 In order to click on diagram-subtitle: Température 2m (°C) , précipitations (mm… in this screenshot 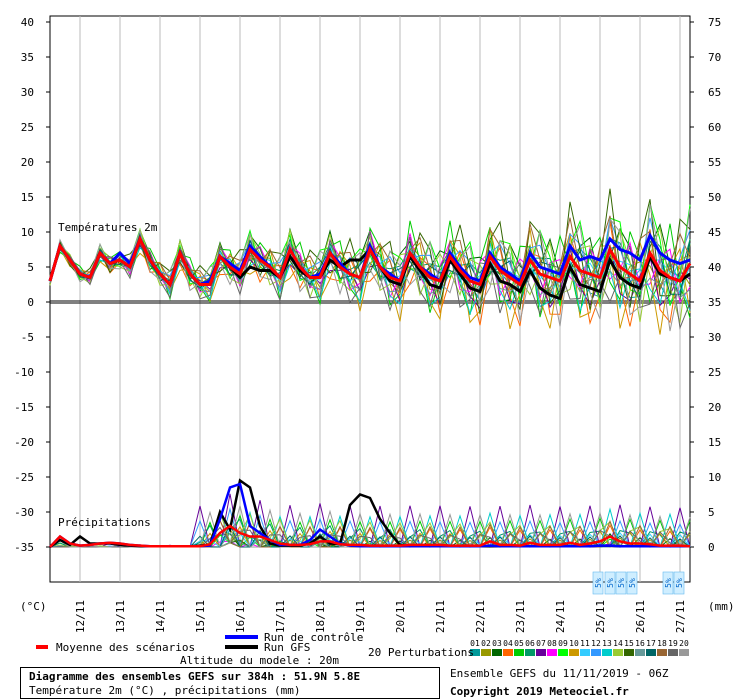, I will do `click(165, 690)`.